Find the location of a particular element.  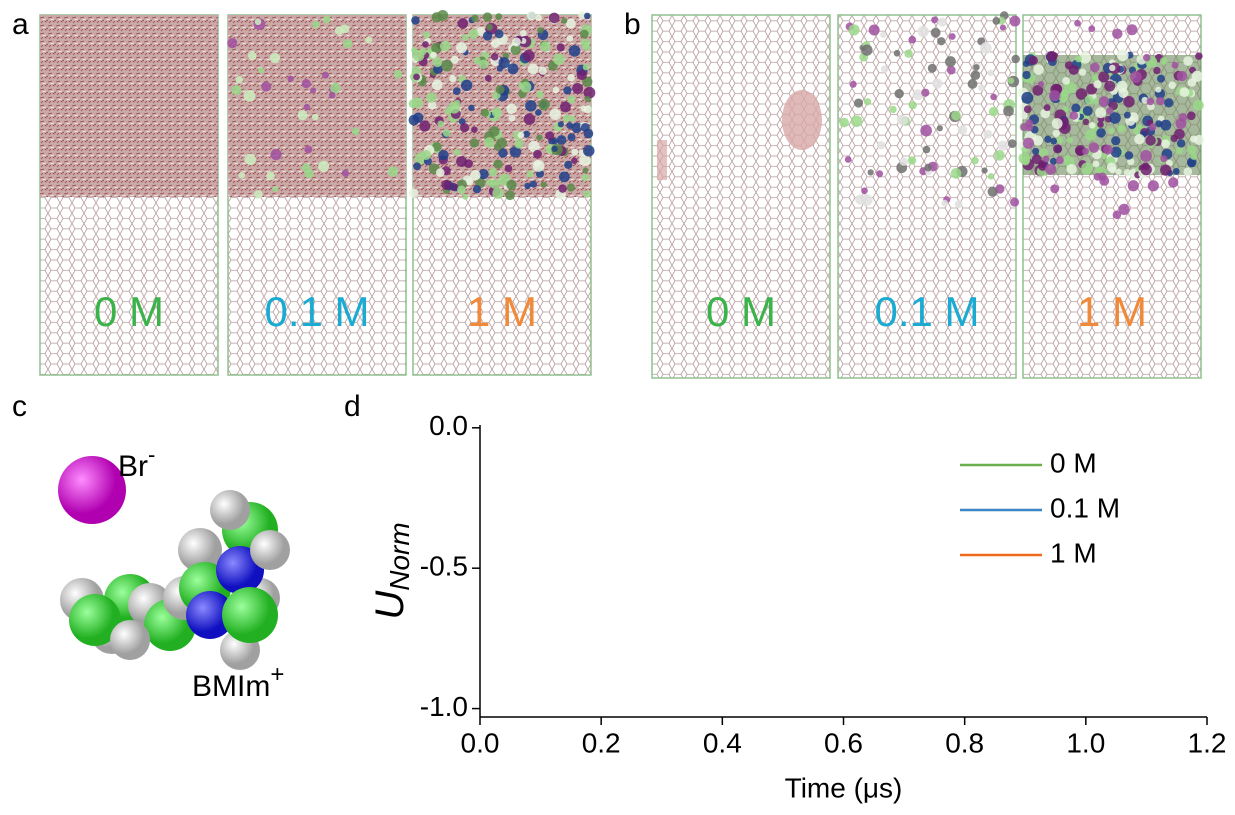

y-tick-label: -1.0 is located at coordinates (444, 706).